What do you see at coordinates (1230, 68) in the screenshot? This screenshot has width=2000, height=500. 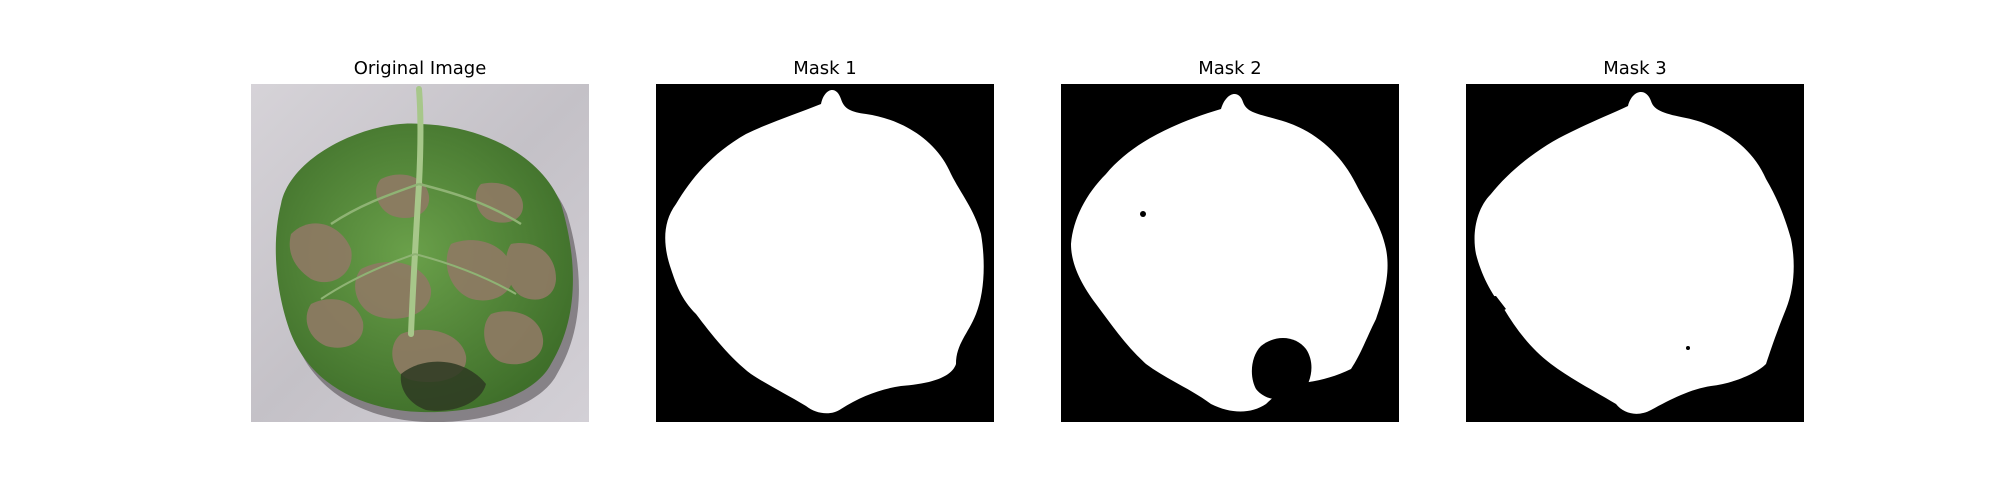 I see `panel-title: Mask 2` at bounding box center [1230, 68].